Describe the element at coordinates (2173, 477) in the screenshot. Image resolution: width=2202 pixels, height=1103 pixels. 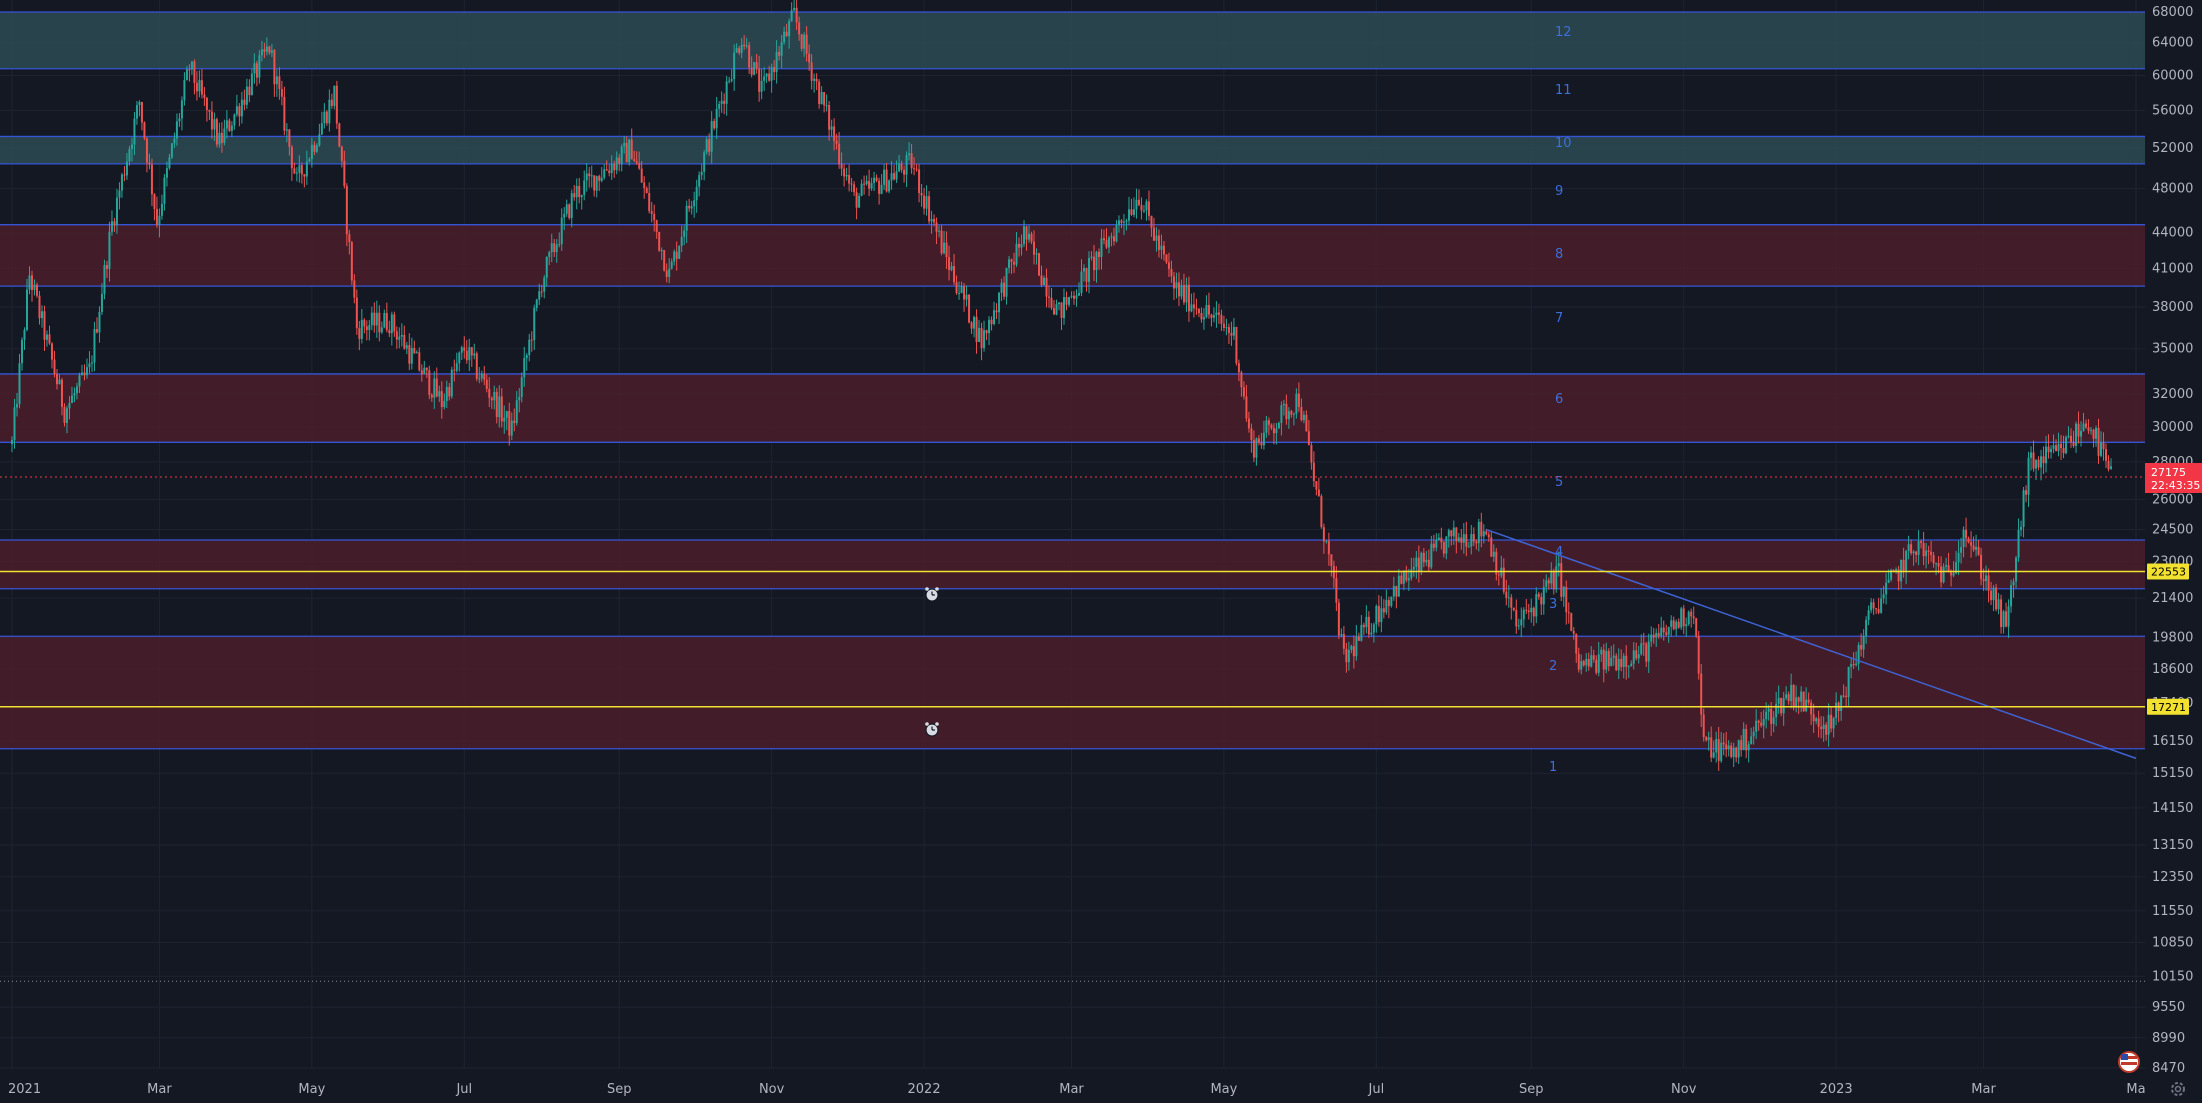
I see `current-price-badge` at that location.